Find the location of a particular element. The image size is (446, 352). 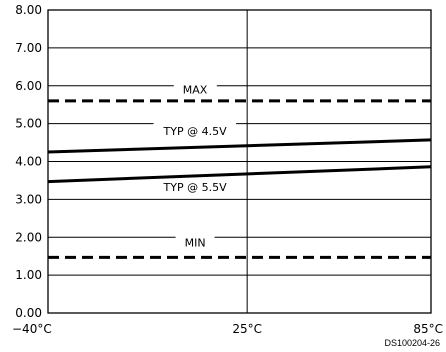

series-line-typ-4-5v is located at coordinates (239, 146).